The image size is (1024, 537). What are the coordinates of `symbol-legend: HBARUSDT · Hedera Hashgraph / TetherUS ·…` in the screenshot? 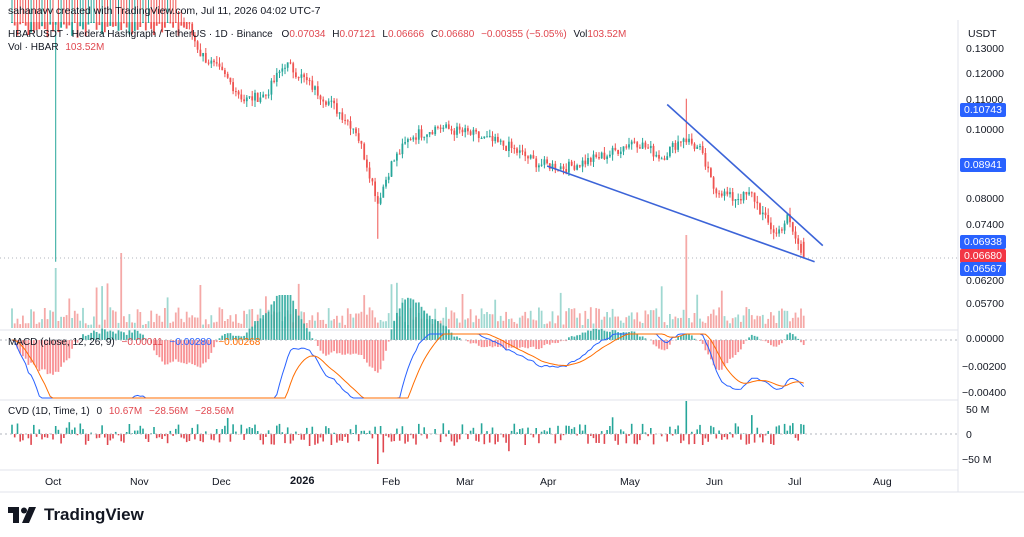 It's located at (317, 34).